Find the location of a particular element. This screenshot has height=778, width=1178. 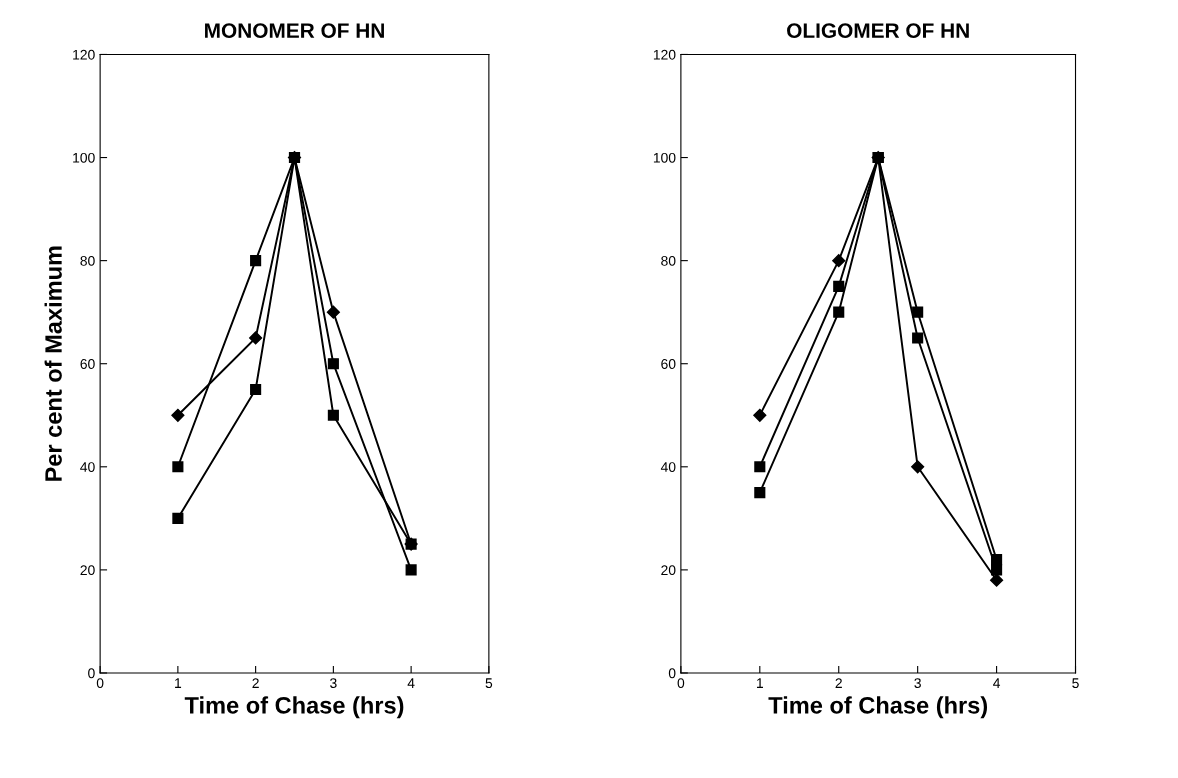

chart-title: OLIGOMER OF HN is located at coordinates (878, 30).